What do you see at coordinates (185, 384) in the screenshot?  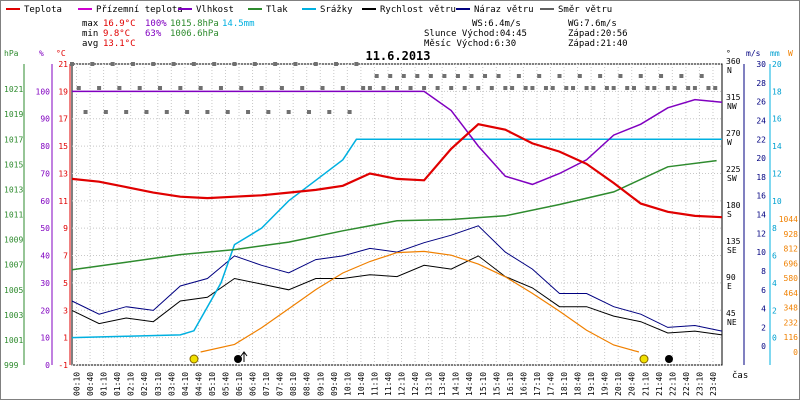 I see `tick-x: 04:10` at bounding box center [185, 384].